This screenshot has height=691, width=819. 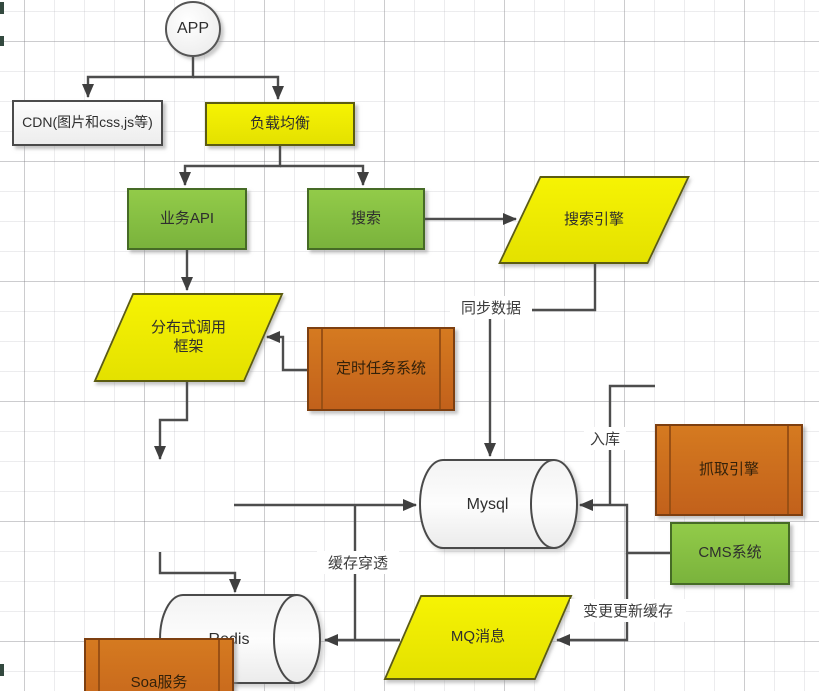 I want to click on node-app: APP, so click(x=193, y=29).